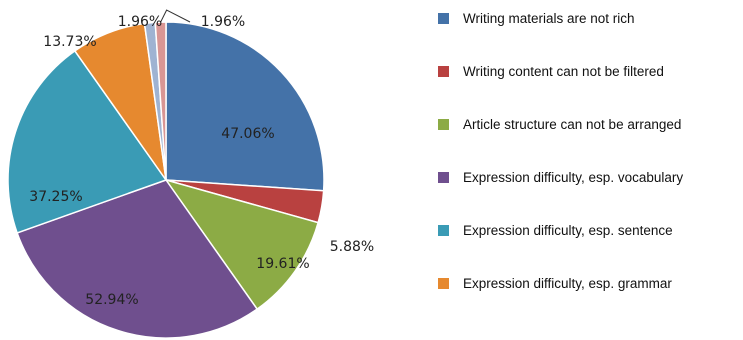 This screenshot has height=340, width=743. I want to click on legend-label: Writing content can not be filtered, so click(563, 71).